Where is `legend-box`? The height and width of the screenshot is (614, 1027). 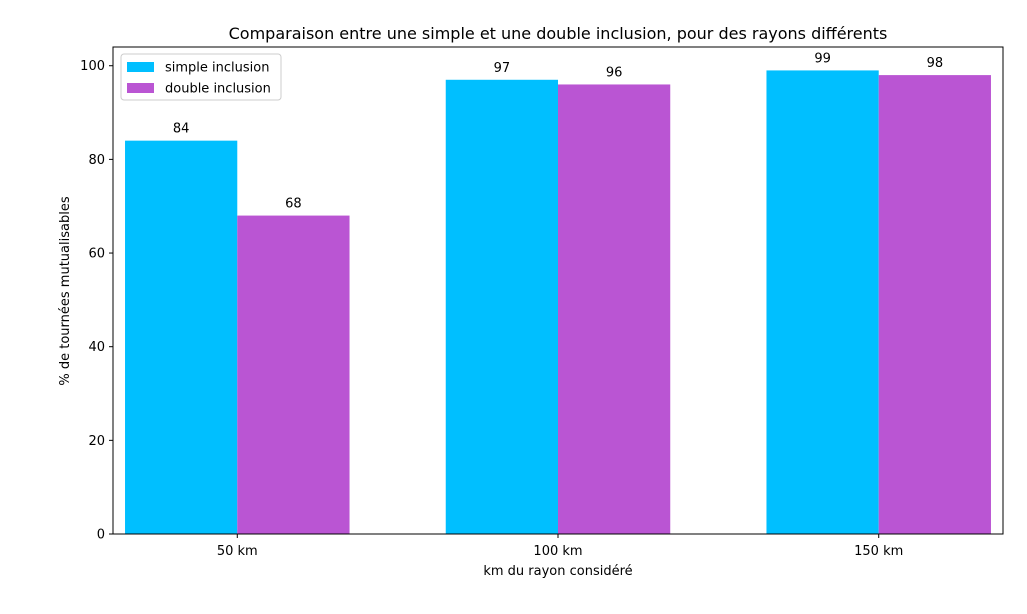 legend-box is located at coordinates (201, 77).